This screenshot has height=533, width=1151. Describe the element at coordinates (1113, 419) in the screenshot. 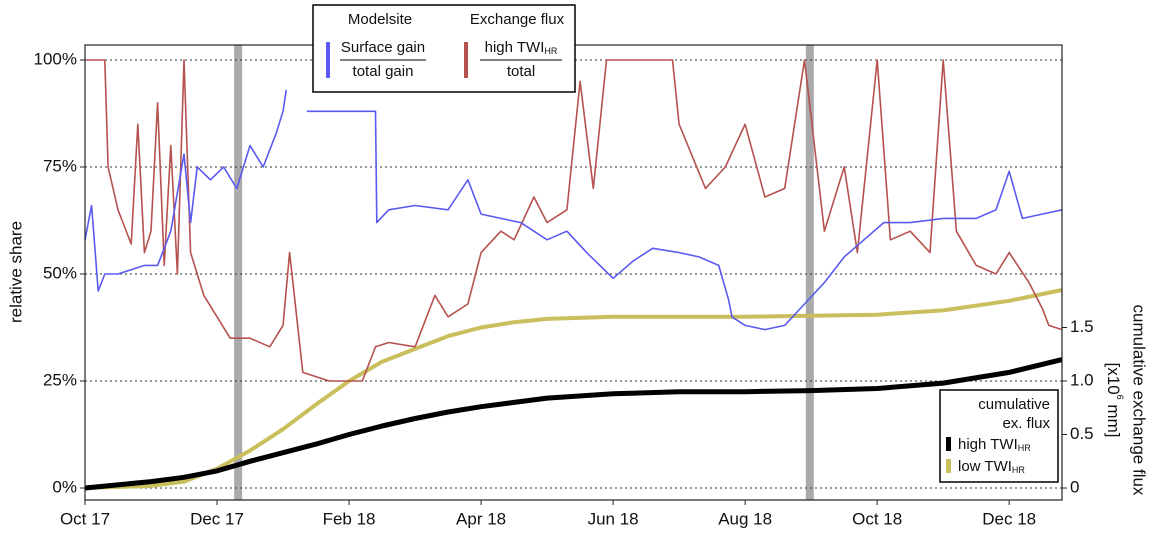

I see `y2-label-part: mm]` at that location.